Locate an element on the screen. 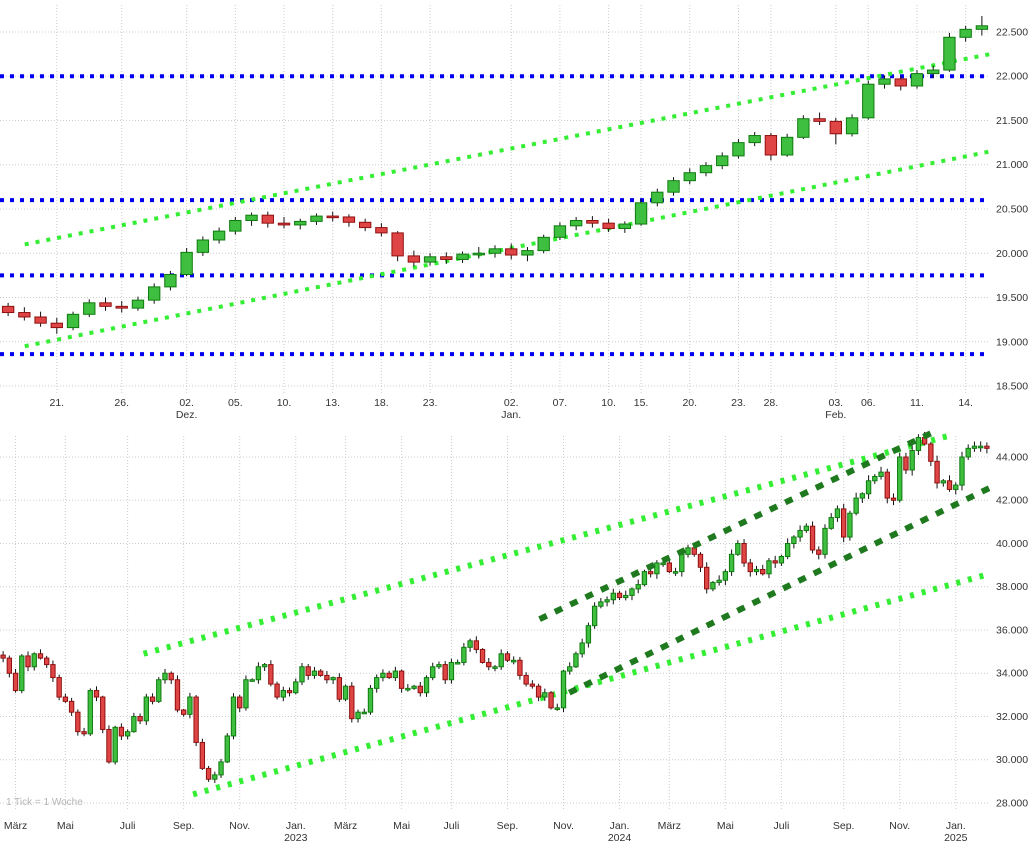 The width and height of the screenshot is (1036, 859). y-axis-tick-label: 18.500 is located at coordinates (1012, 387).